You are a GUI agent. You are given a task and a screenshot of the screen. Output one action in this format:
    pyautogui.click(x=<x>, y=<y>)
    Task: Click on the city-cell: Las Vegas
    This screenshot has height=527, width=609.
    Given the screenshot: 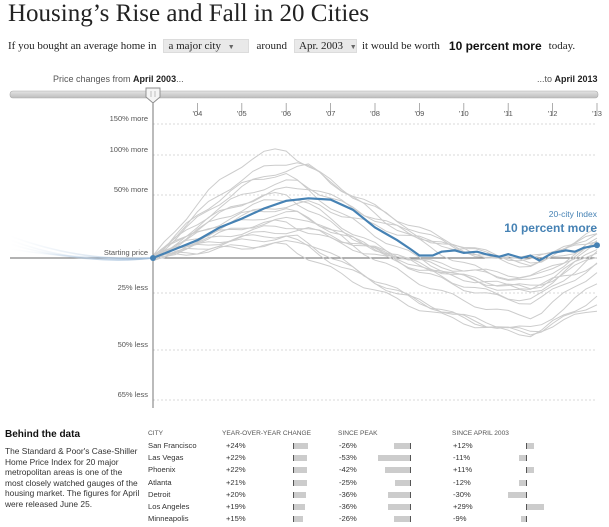 What is the action you would take?
    pyautogui.click(x=166, y=458)
    